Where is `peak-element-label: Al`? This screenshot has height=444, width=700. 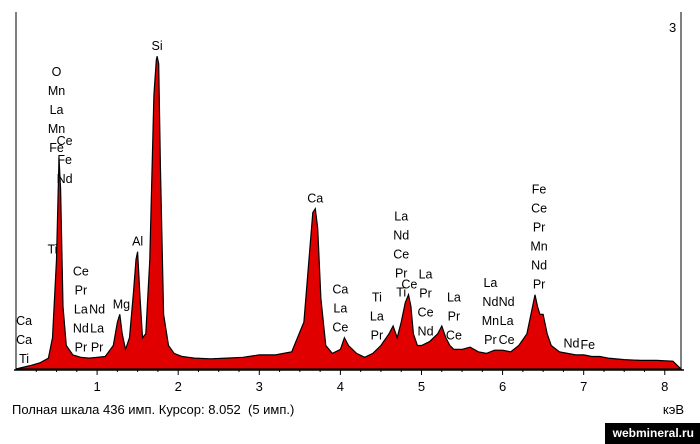 peak-element-label: Al is located at coordinates (137, 242).